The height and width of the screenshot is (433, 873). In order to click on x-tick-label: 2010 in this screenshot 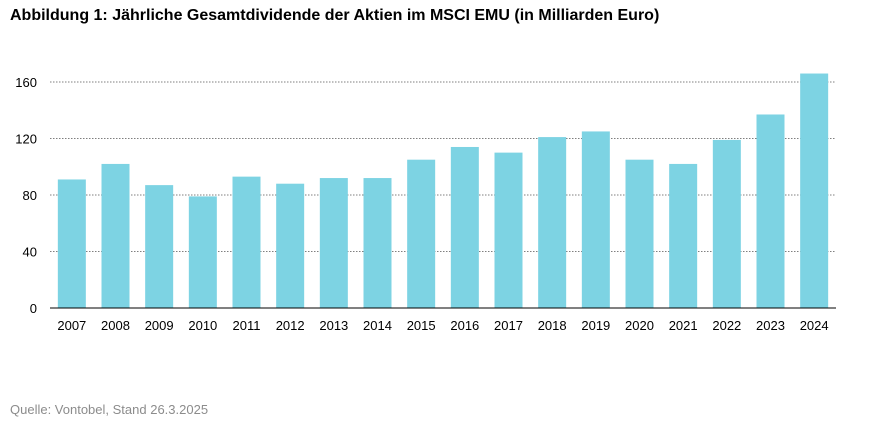, I will do `click(202, 325)`.